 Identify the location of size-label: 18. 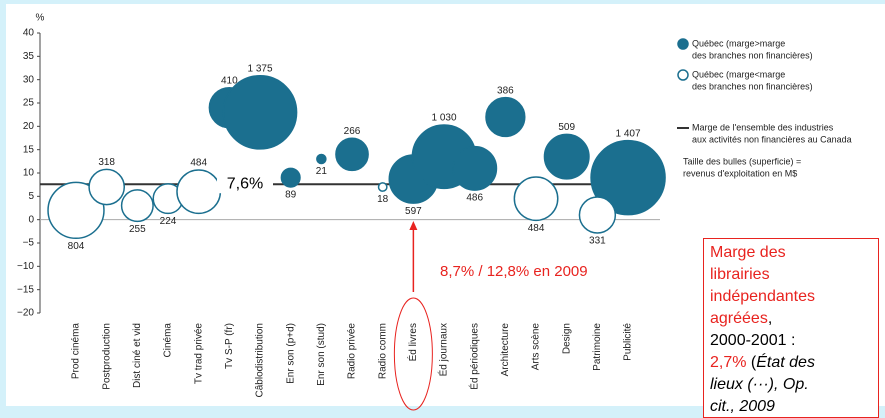
(383, 199).